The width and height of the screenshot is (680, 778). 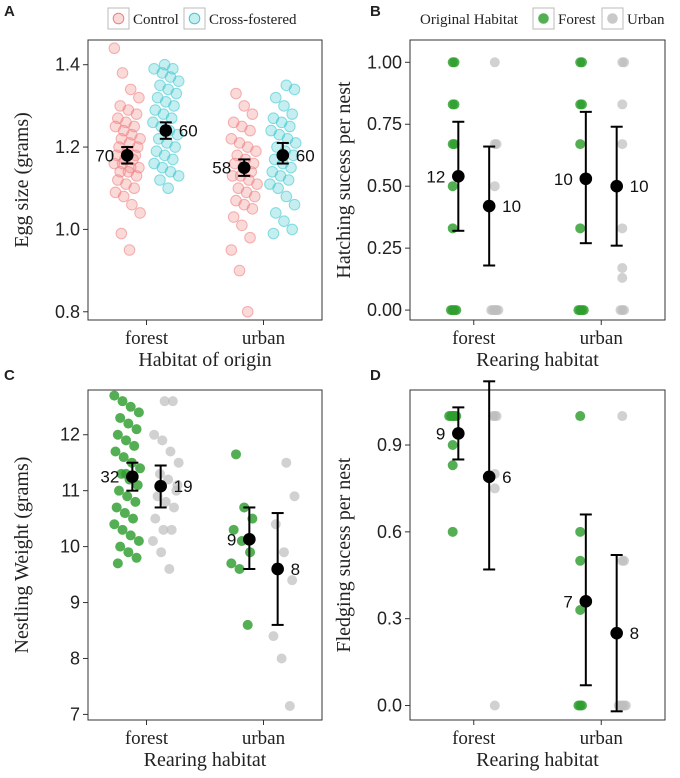 I want to click on y-tick-label: 0.8, so click(x=67, y=312).